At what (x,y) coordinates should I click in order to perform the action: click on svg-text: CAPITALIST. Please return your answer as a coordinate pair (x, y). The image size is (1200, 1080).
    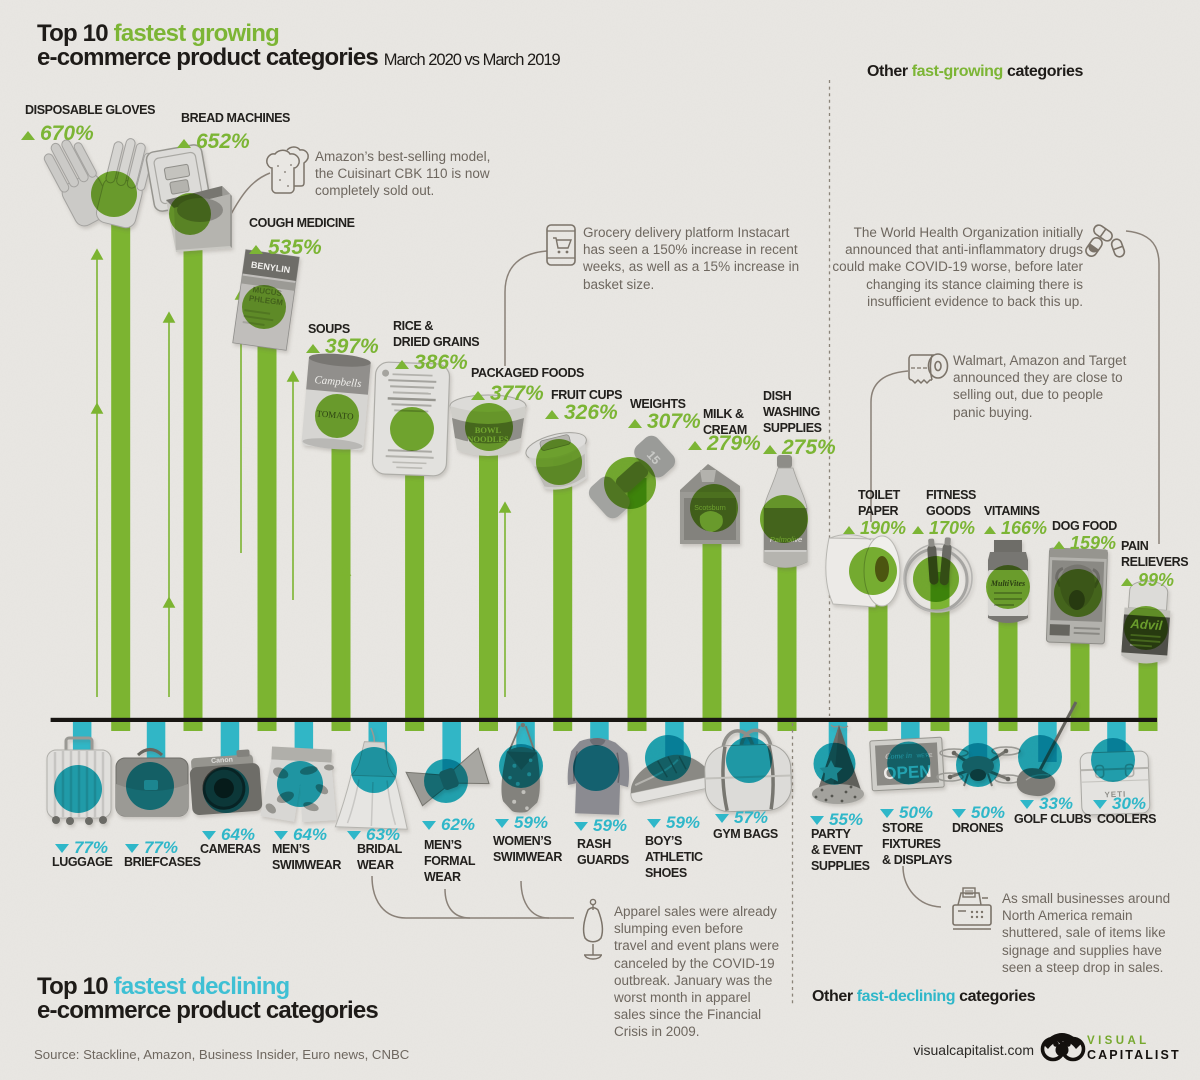
    Looking at the image, I should click on (1134, 1055).